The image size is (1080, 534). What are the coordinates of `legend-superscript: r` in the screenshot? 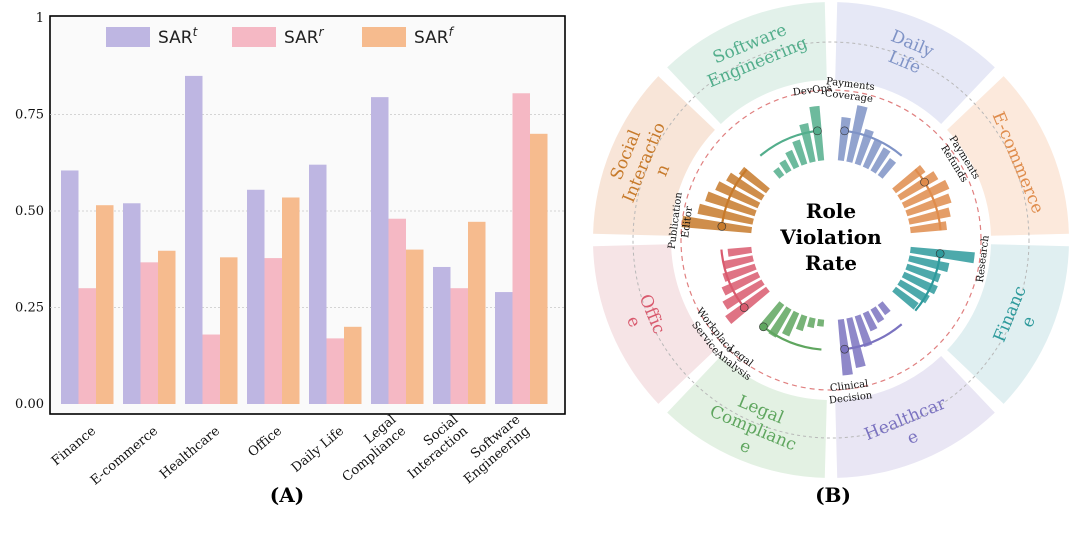 It's located at (322, 32).